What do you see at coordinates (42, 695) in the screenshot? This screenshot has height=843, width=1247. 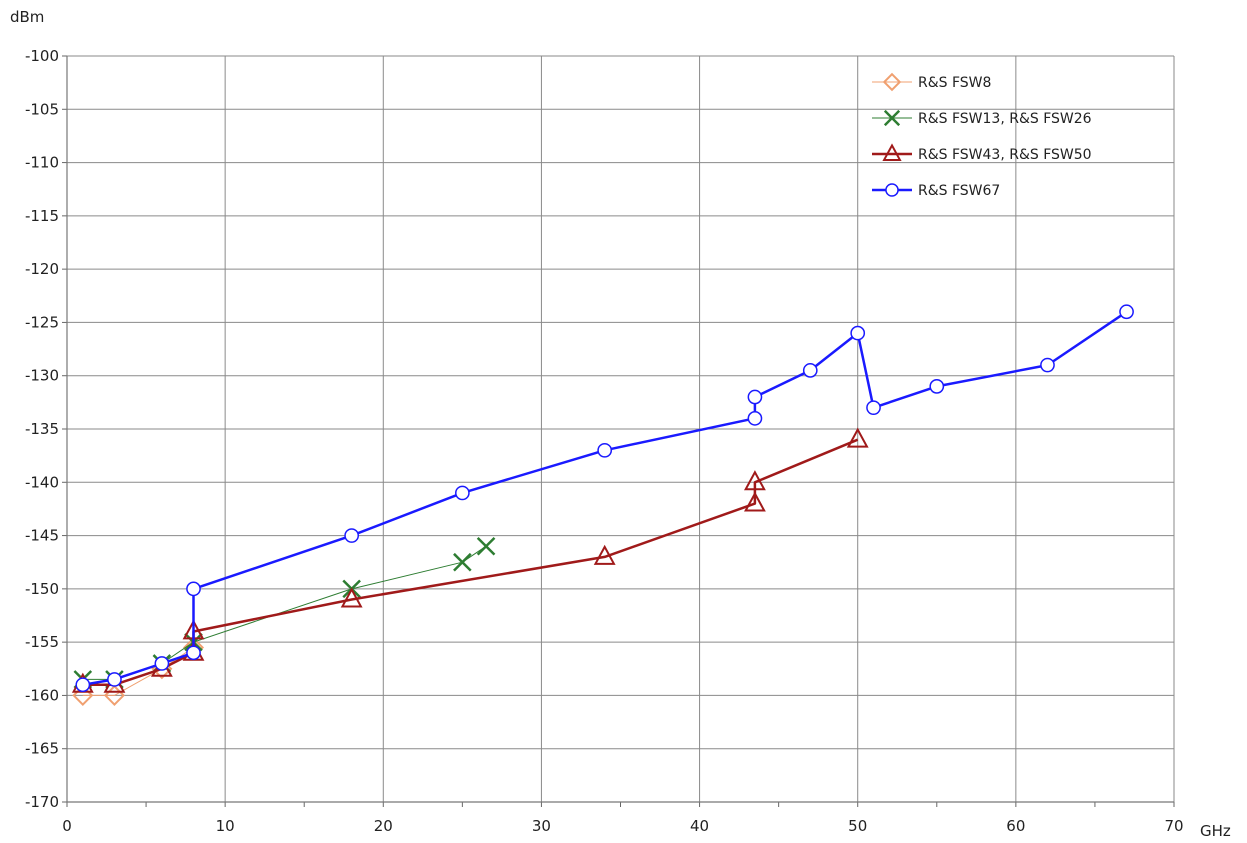 I see `y-tick-label: -160` at bounding box center [42, 695].